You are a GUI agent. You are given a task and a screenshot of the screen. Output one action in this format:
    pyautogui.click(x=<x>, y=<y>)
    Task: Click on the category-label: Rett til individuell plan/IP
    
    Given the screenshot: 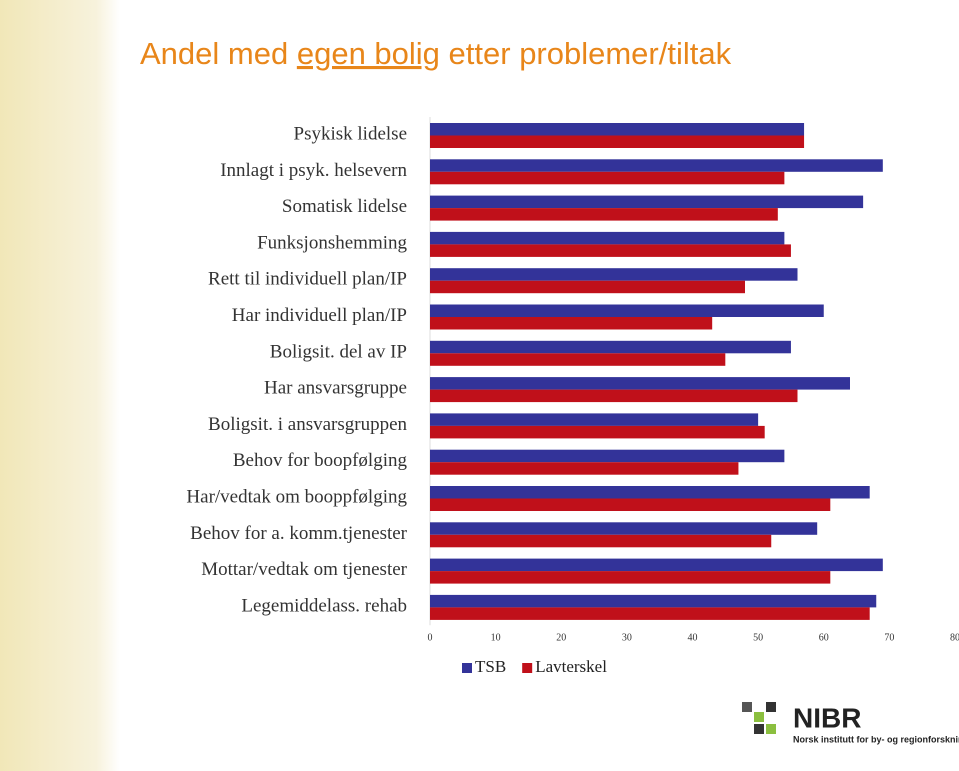 What is the action you would take?
    pyautogui.click(x=307, y=279)
    